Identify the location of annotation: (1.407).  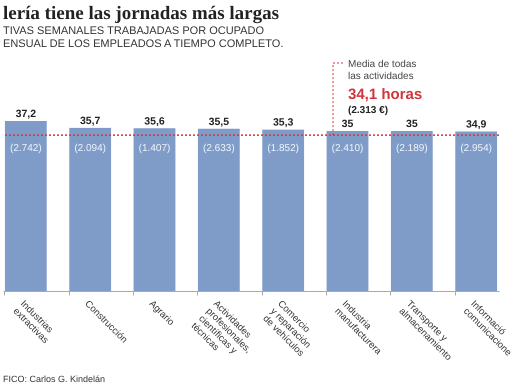
(154, 148).